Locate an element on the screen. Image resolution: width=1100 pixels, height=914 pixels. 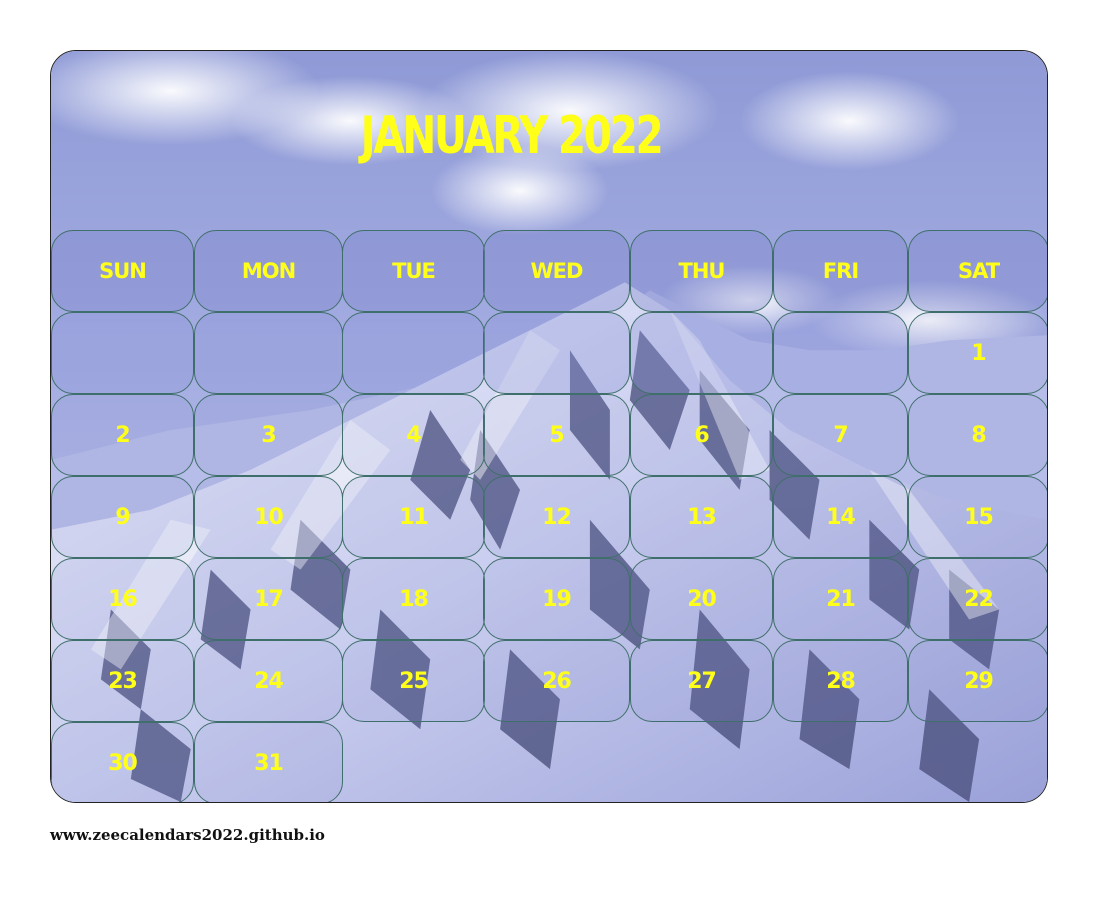
weekday-header-sun: SUN is located at coordinates (122, 271).